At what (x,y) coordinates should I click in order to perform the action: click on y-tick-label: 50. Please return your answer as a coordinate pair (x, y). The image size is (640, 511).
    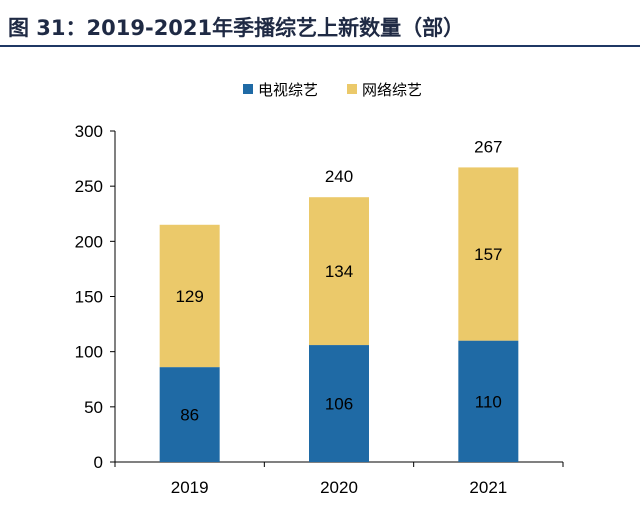
    Looking at the image, I should click on (93, 407).